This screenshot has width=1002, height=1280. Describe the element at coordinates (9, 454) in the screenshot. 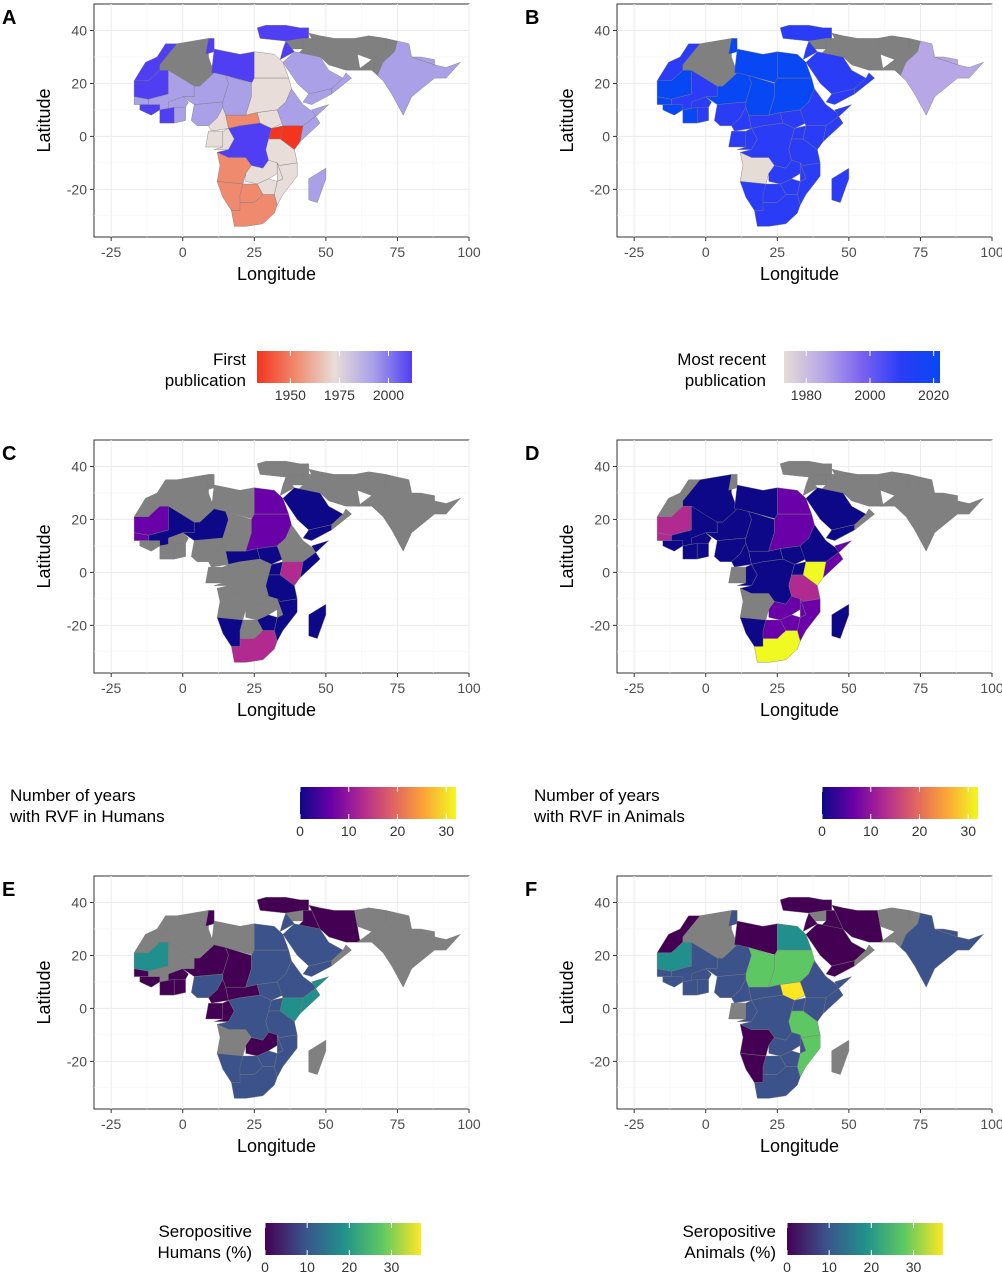

I see `panel-letter: C` at that location.